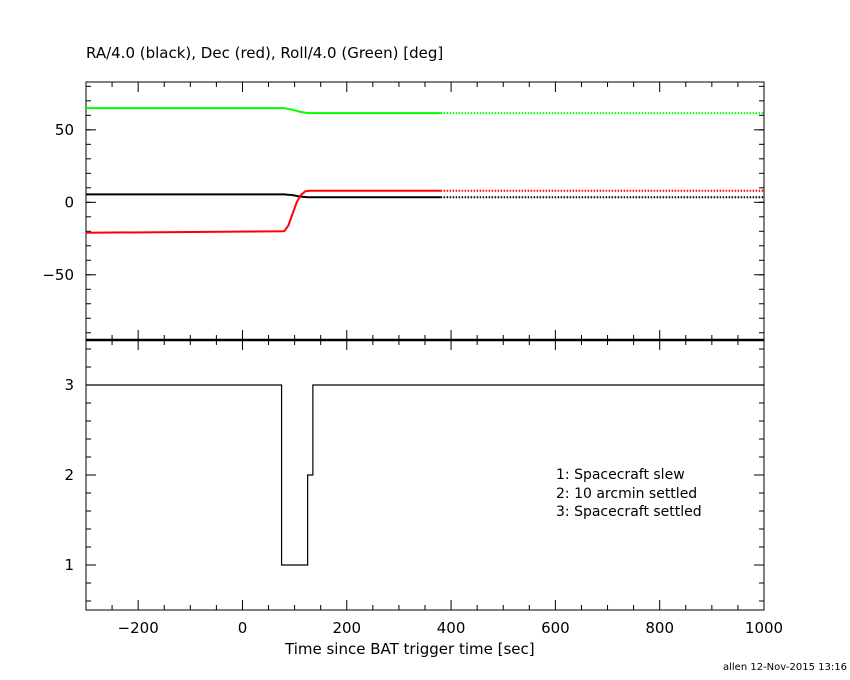 The image size is (850, 680). I want to click on x-tick-label: −200, so click(138, 628).